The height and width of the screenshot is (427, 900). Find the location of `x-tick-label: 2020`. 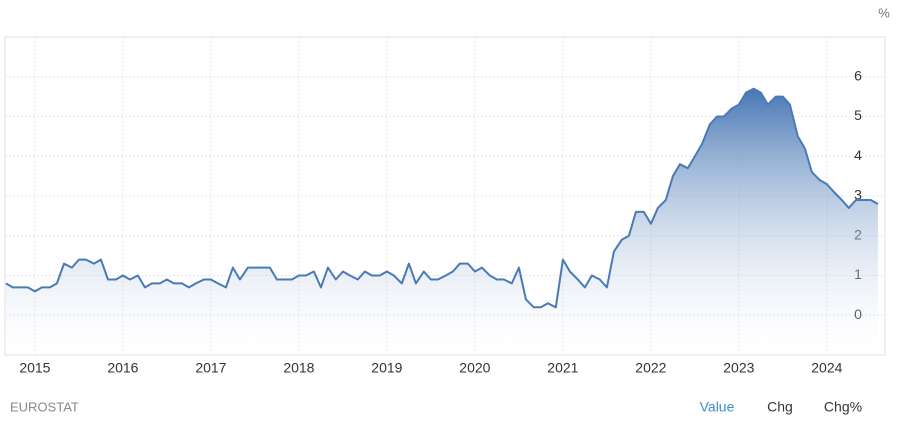

x-tick-label: 2020 is located at coordinates (474, 368).